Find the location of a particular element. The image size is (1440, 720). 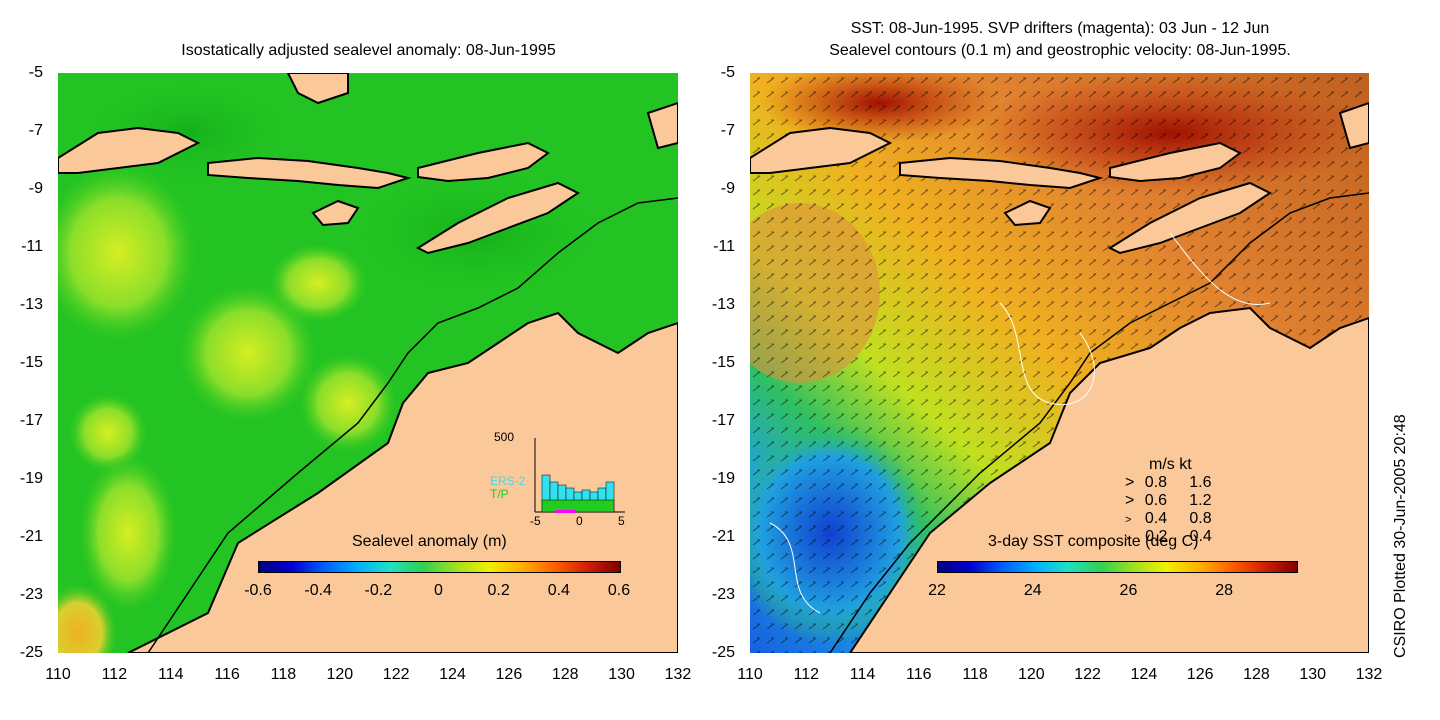

colorbar-tick-label: -0.6 is located at coordinates (258, 590).